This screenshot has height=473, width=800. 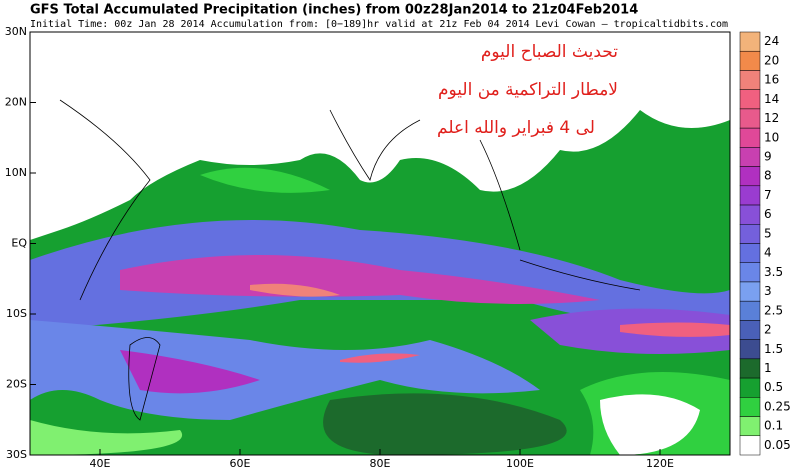 I want to click on note-line: لامطار التراكمية من اليوم, so click(x=528, y=90).